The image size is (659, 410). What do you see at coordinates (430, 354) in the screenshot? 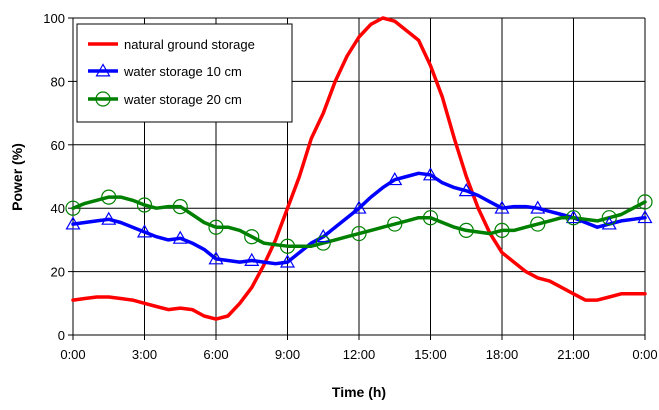
I see `x-tick-label: 15:00` at bounding box center [430, 354].